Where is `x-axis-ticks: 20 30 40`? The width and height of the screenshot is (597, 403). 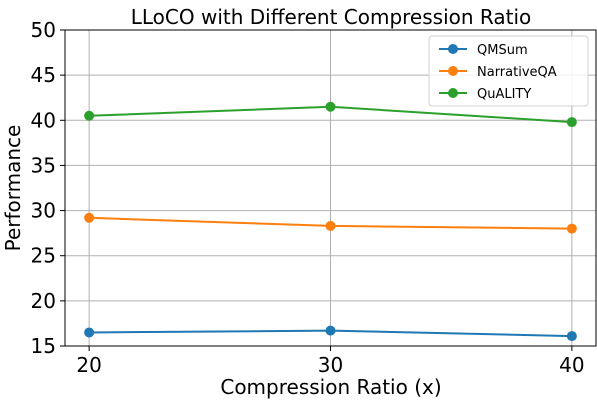 x-axis-ticks: 20 30 40 is located at coordinates (330, 361).